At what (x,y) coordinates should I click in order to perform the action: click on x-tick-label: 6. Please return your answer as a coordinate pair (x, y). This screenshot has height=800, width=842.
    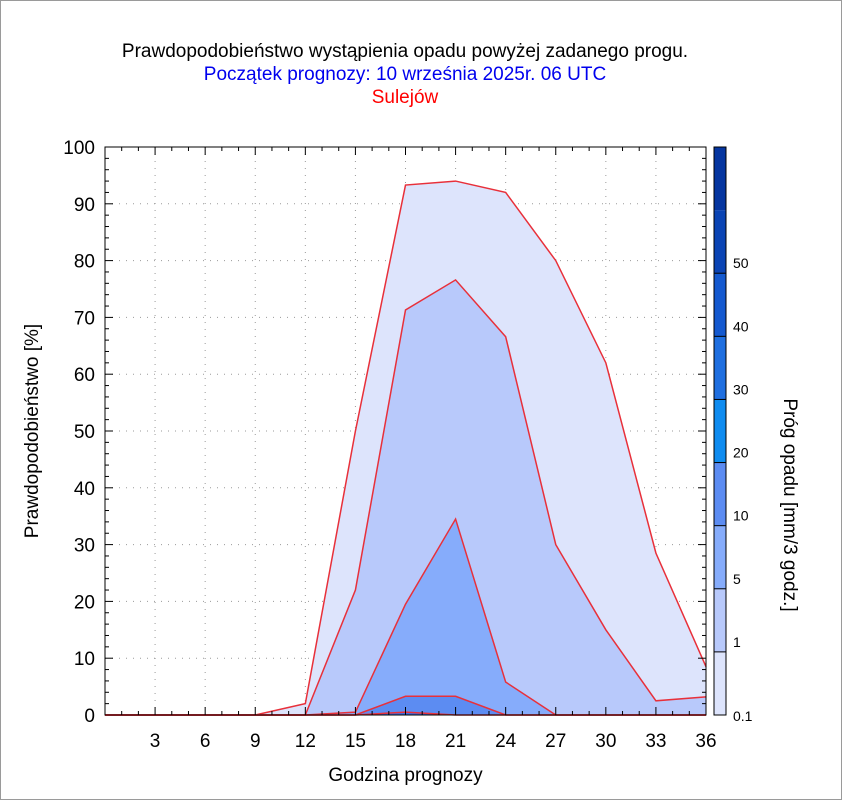
    Looking at the image, I should click on (205, 741).